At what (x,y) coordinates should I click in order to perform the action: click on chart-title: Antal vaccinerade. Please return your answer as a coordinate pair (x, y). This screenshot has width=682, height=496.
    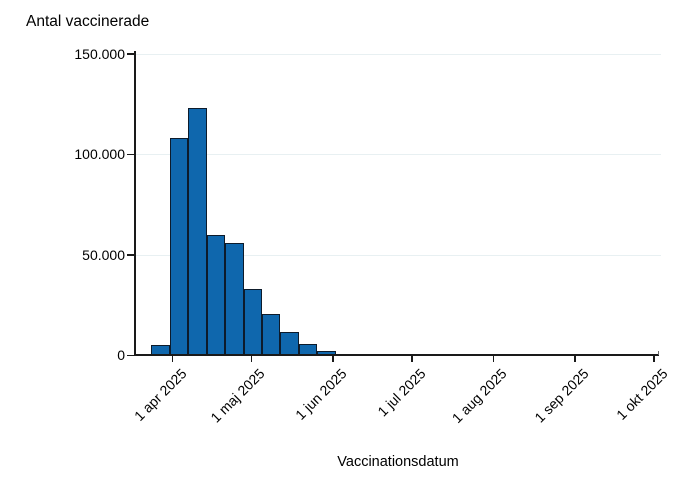
    Looking at the image, I should click on (88, 21).